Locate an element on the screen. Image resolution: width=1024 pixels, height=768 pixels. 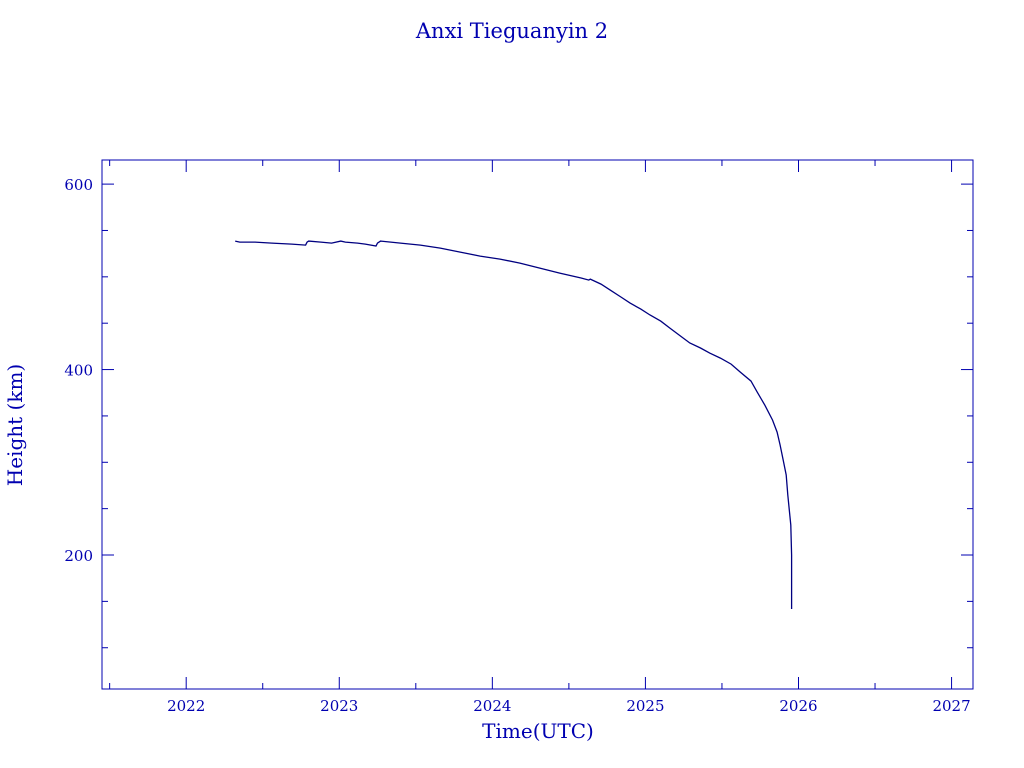
y-tick-label: 200 is located at coordinates (78, 556).